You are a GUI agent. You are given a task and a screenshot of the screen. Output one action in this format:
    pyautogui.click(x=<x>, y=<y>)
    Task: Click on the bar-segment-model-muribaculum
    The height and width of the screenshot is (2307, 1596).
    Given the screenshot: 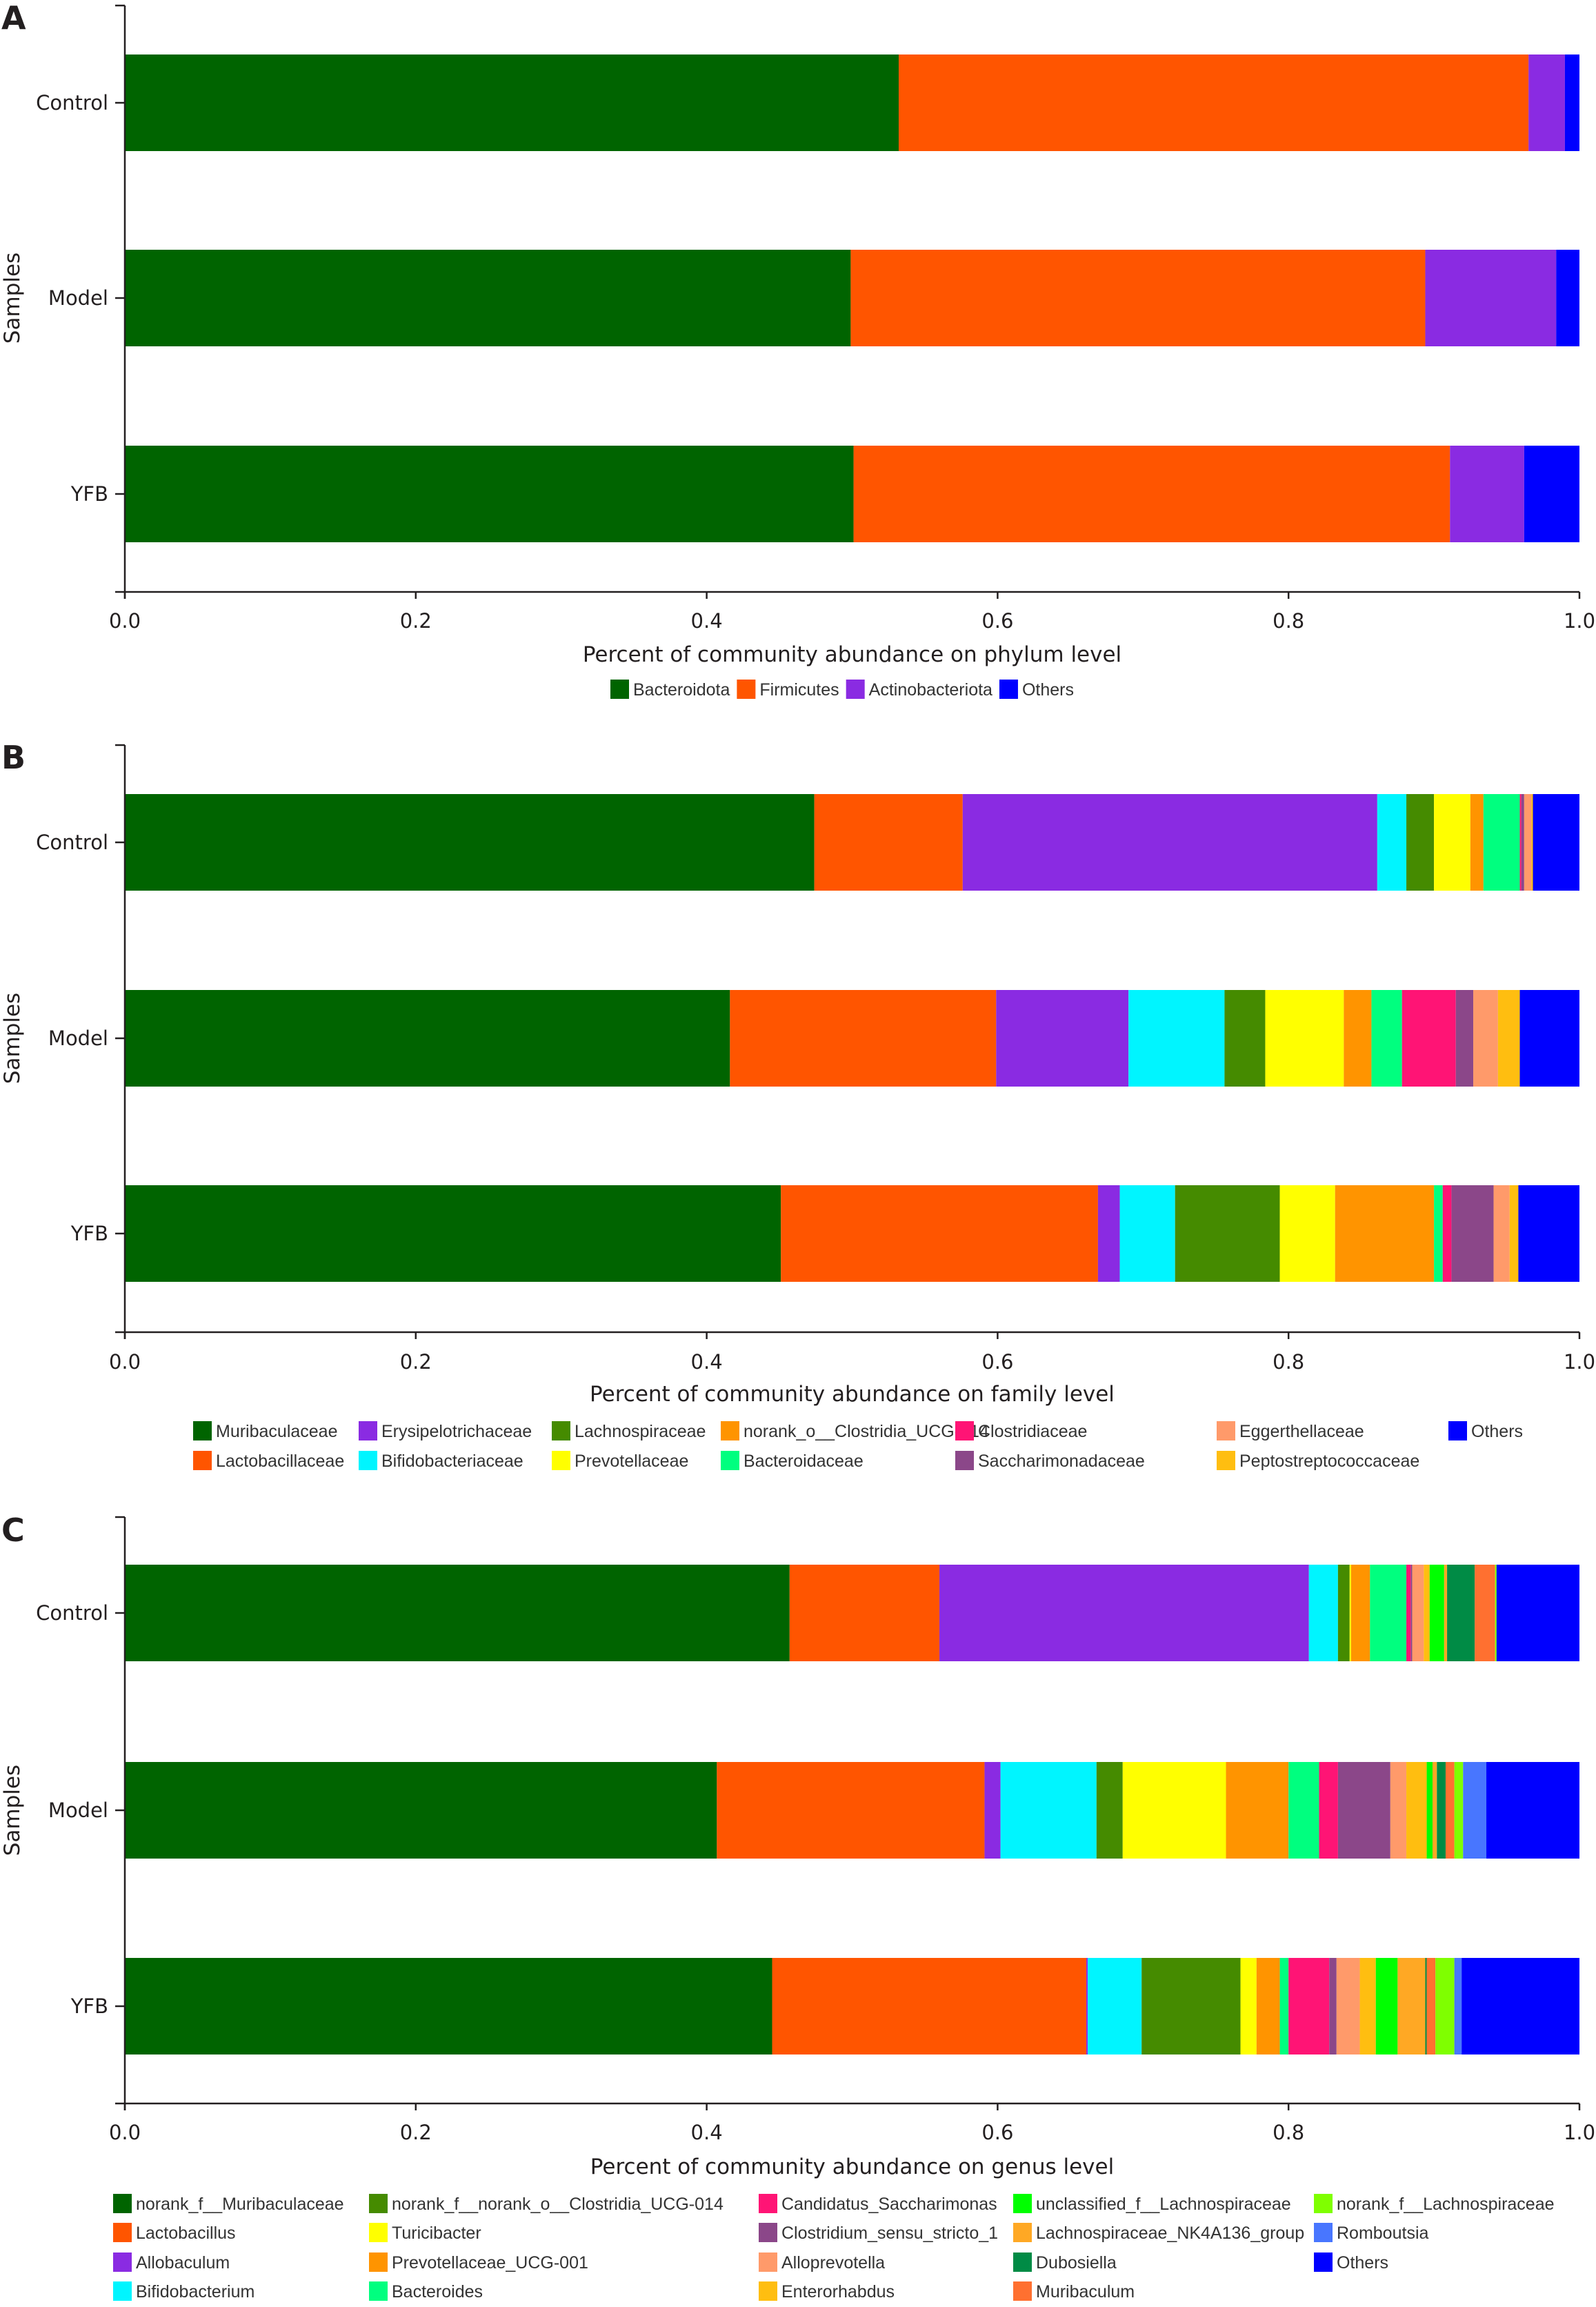 What is the action you would take?
    pyautogui.click(x=1450, y=1811)
    